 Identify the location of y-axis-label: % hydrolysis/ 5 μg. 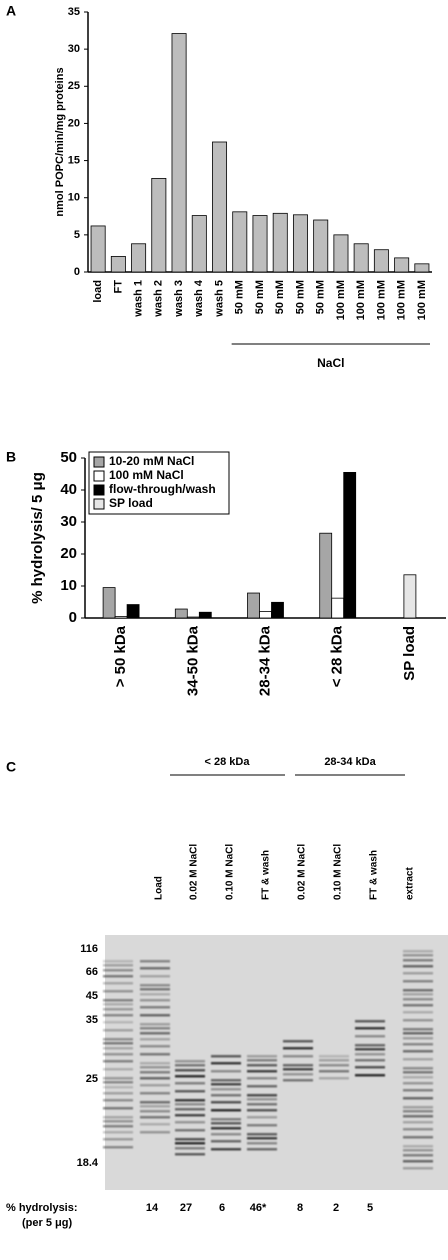
(37, 538).